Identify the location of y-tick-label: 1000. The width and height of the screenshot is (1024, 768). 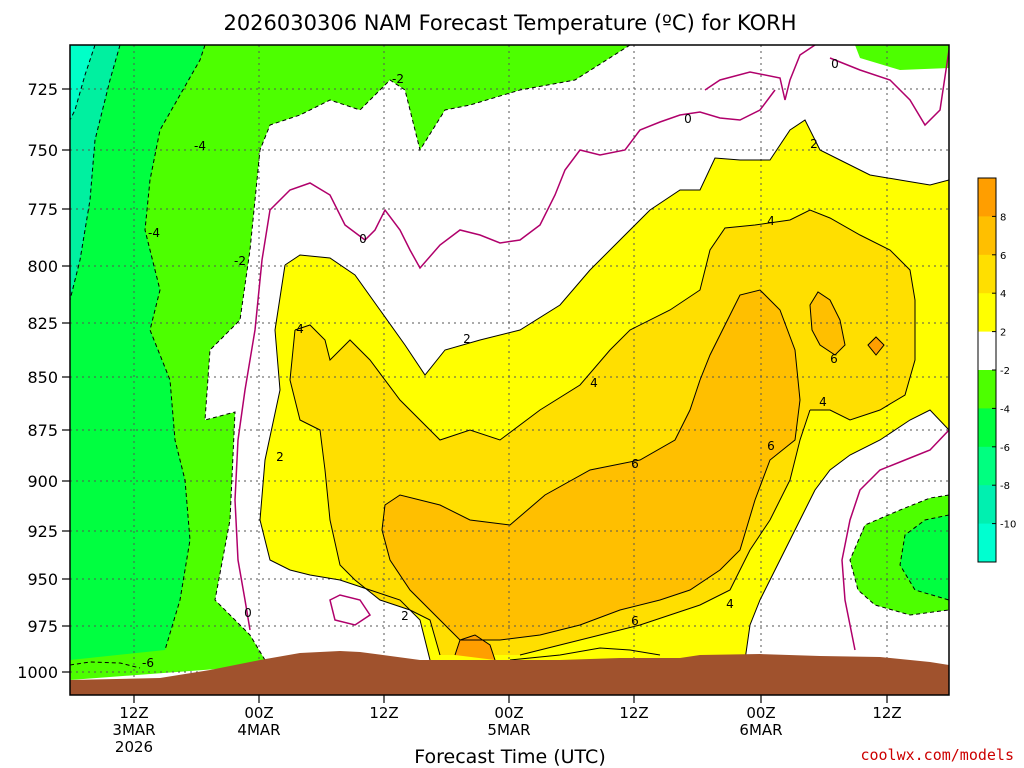
(37, 672).